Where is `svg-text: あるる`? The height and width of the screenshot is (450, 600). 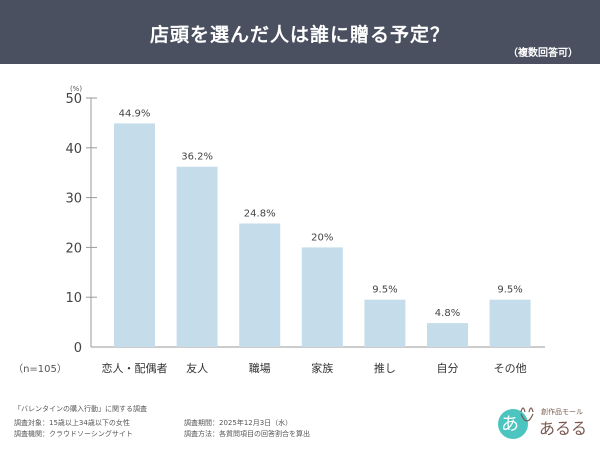 svg-text: あるる is located at coordinates (563, 428).